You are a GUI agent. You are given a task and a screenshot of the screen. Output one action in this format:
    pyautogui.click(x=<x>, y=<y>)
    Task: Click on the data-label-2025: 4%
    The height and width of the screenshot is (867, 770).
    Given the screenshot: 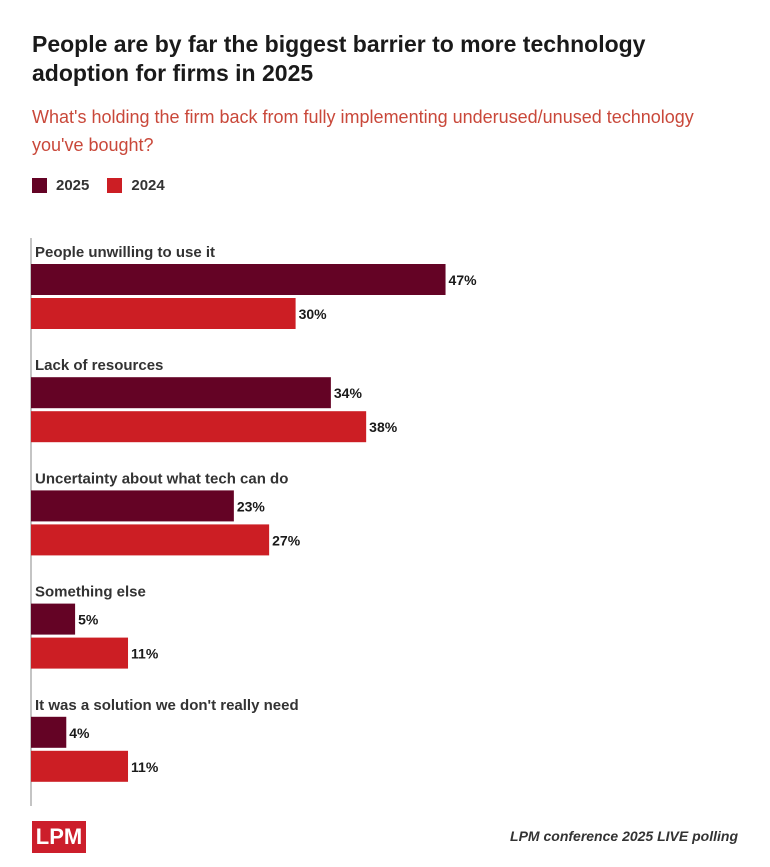 What is the action you would take?
    pyautogui.click(x=79, y=733)
    